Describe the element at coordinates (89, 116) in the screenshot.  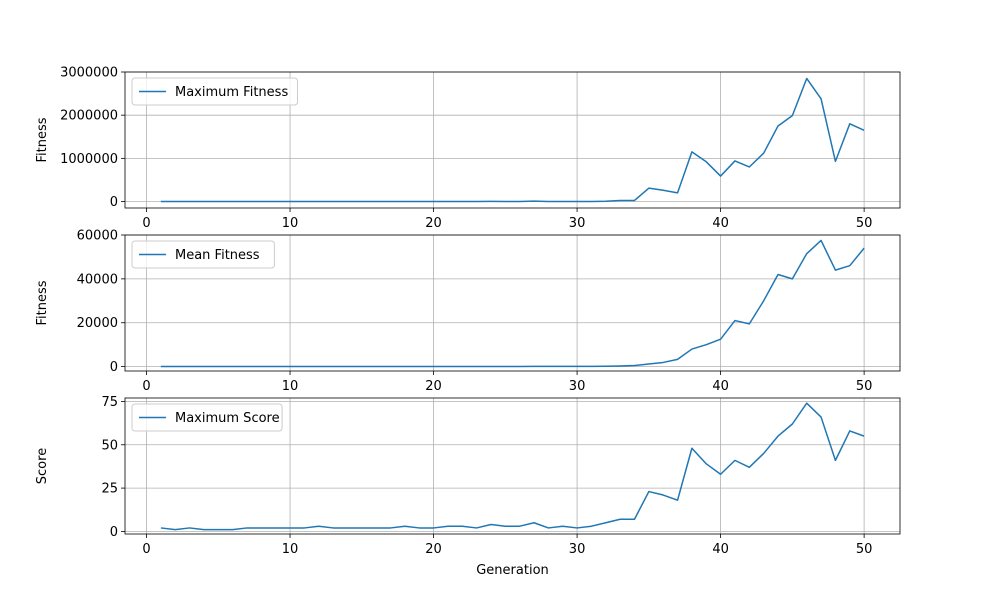
I see `y-tick-label: 2000000` at that location.